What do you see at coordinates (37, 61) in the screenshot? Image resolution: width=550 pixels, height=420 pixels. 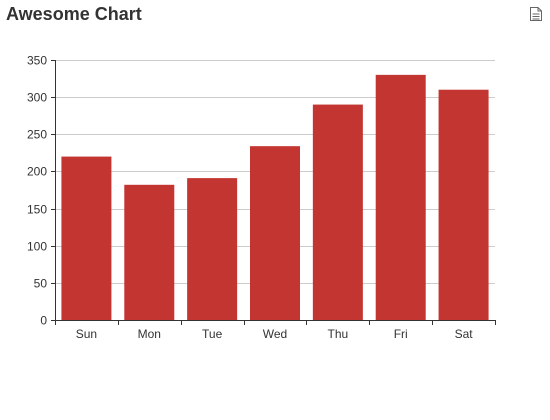 I see `y-tick-label: 350` at bounding box center [37, 61].